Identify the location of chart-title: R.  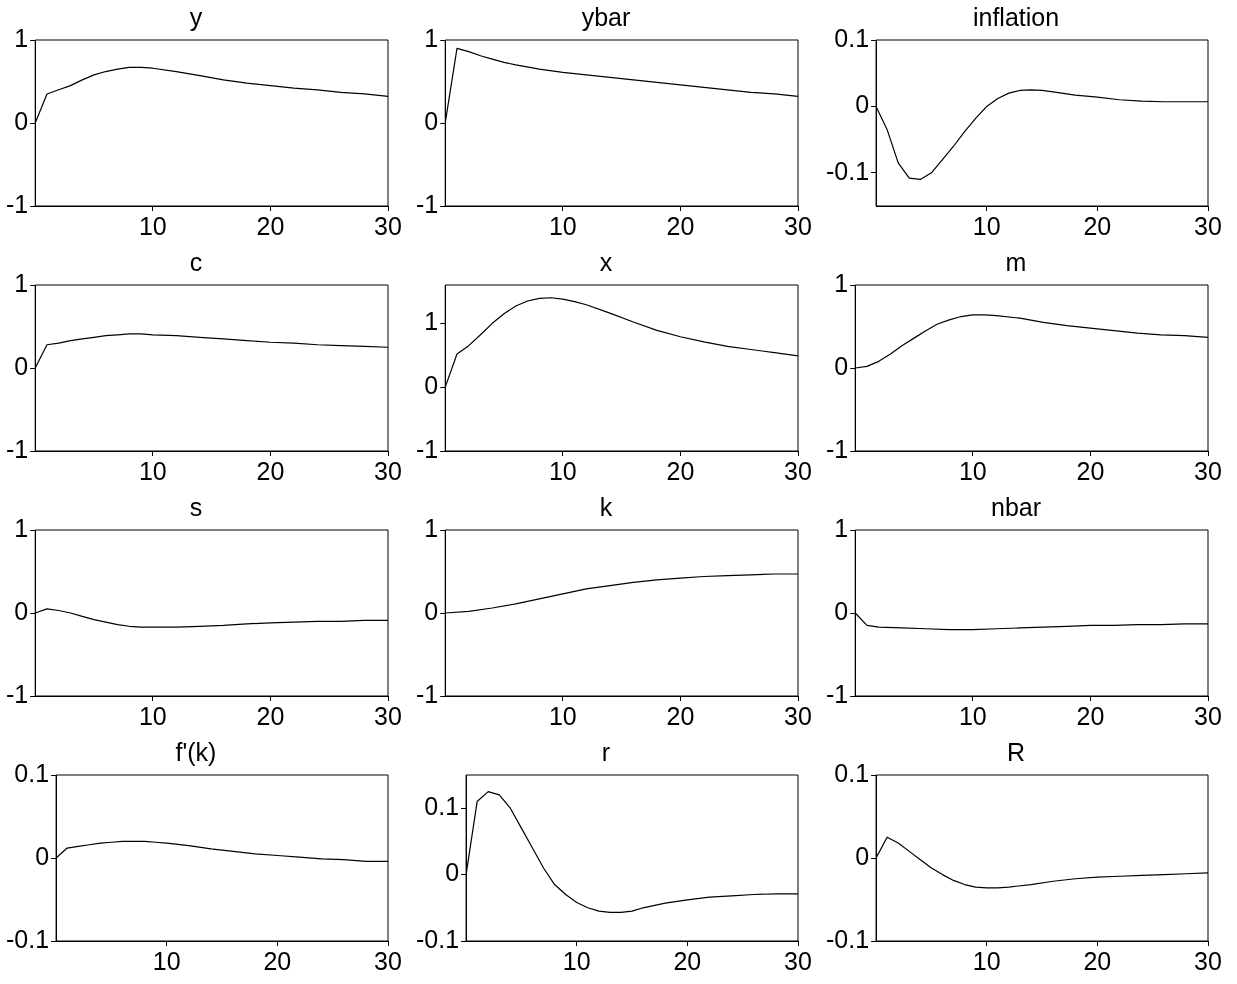
(1016, 751).